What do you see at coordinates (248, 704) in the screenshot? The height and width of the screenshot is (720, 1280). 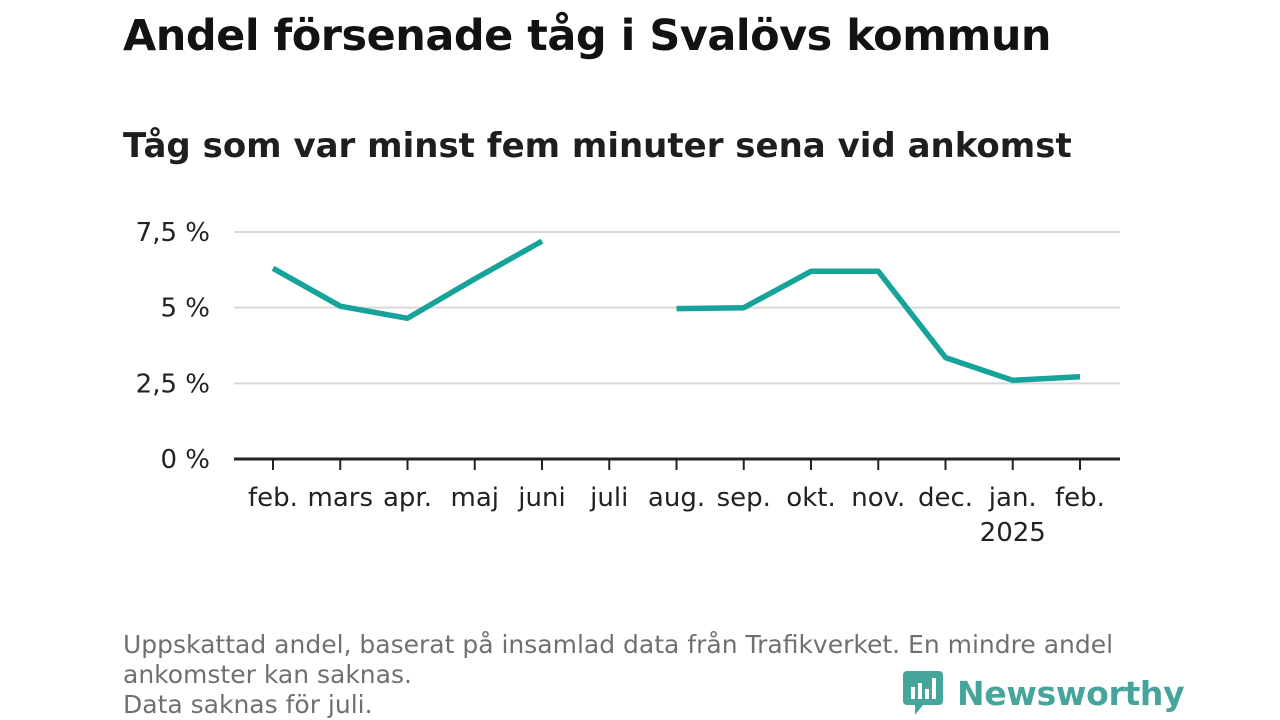 I see `footnote-line: Data saknas för juli.` at bounding box center [248, 704].